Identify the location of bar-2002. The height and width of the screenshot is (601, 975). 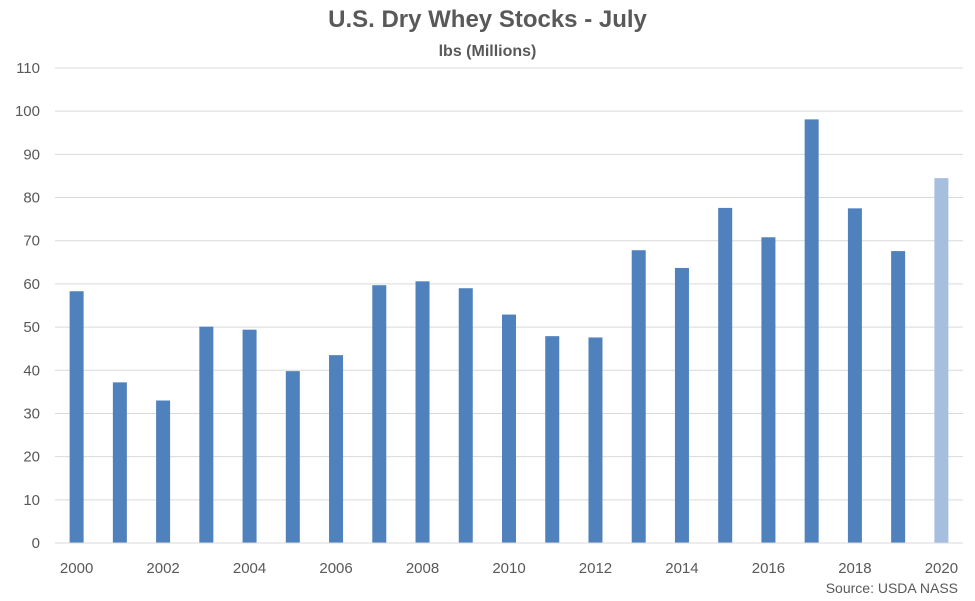
(163, 471).